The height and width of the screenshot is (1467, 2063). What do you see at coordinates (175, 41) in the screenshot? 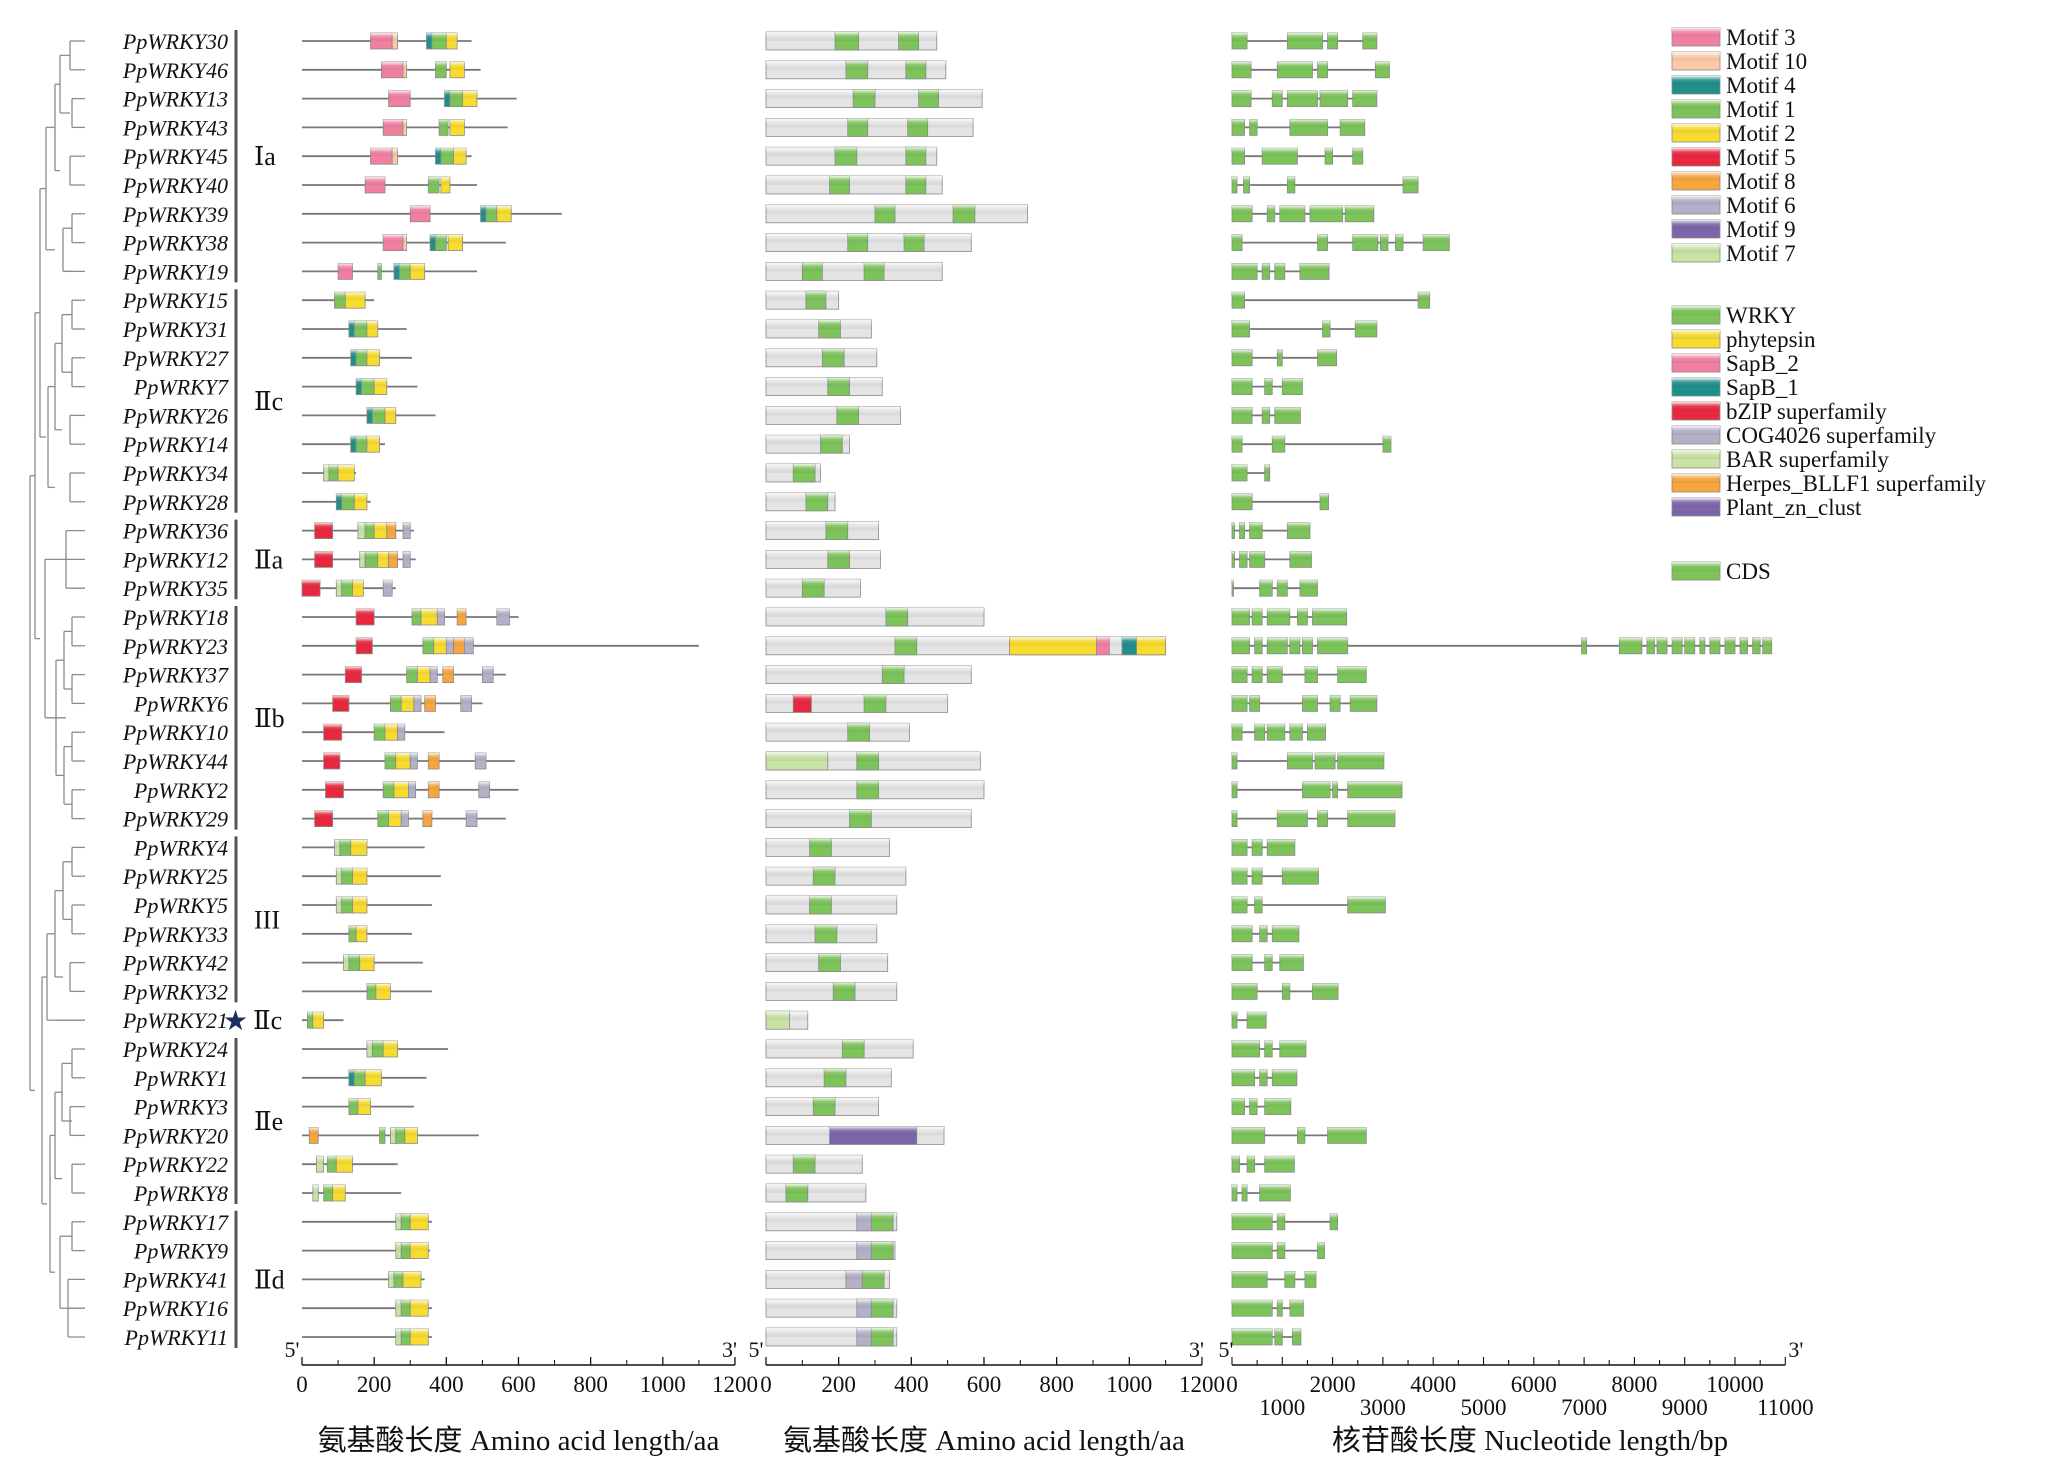
I see `gene-label: PpWRKY30` at bounding box center [175, 41].